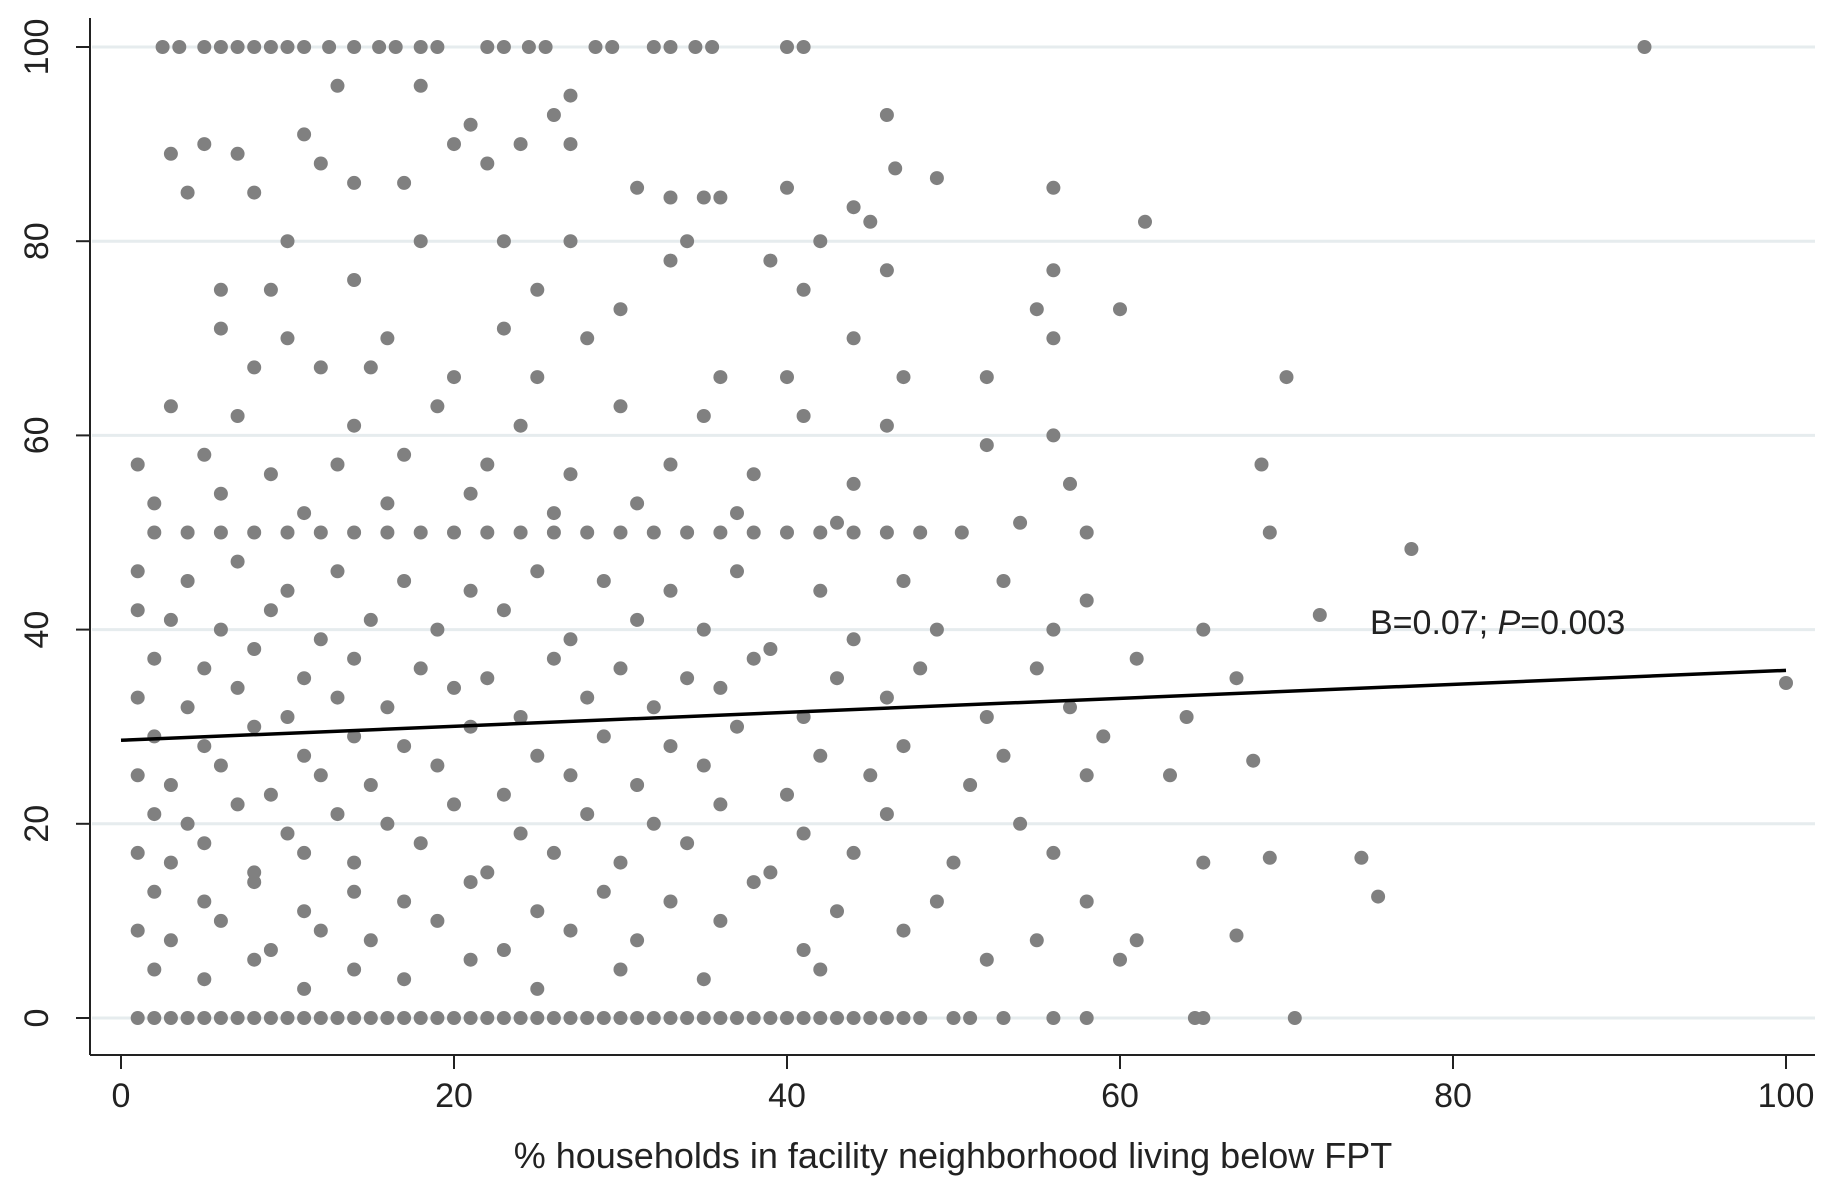  What do you see at coordinates (1453, 1096) in the screenshot?
I see `x-tick-label: 80` at bounding box center [1453, 1096].